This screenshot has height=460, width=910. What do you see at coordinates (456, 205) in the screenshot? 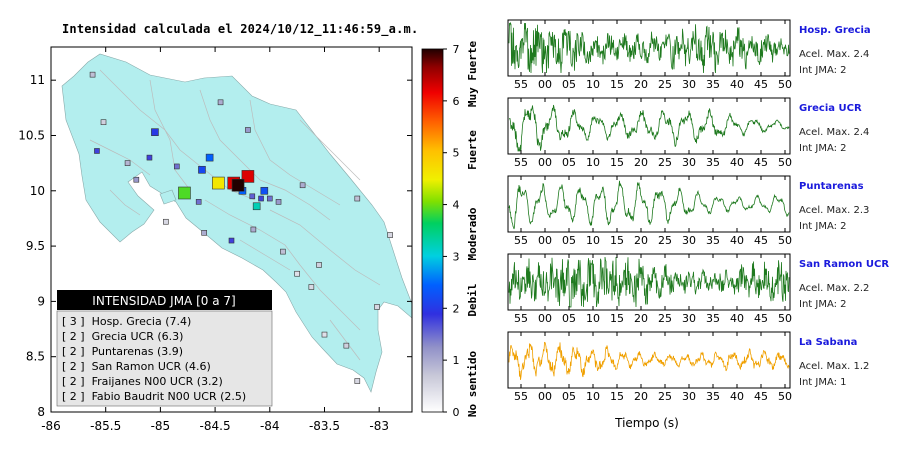
I see `colorbar-tick-label: 4` at bounding box center [456, 205].